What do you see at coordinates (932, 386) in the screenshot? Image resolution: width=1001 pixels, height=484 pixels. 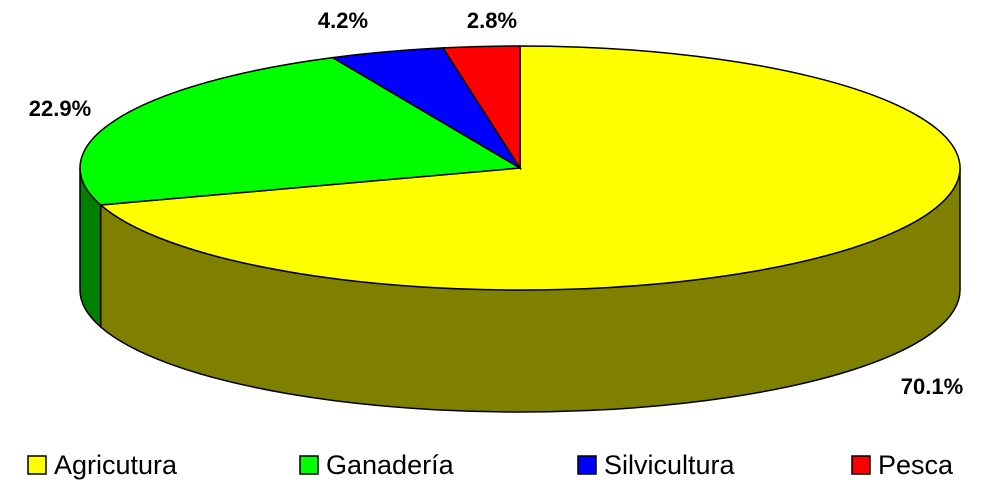 I see `data-label: 70.1%` at bounding box center [932, 386].